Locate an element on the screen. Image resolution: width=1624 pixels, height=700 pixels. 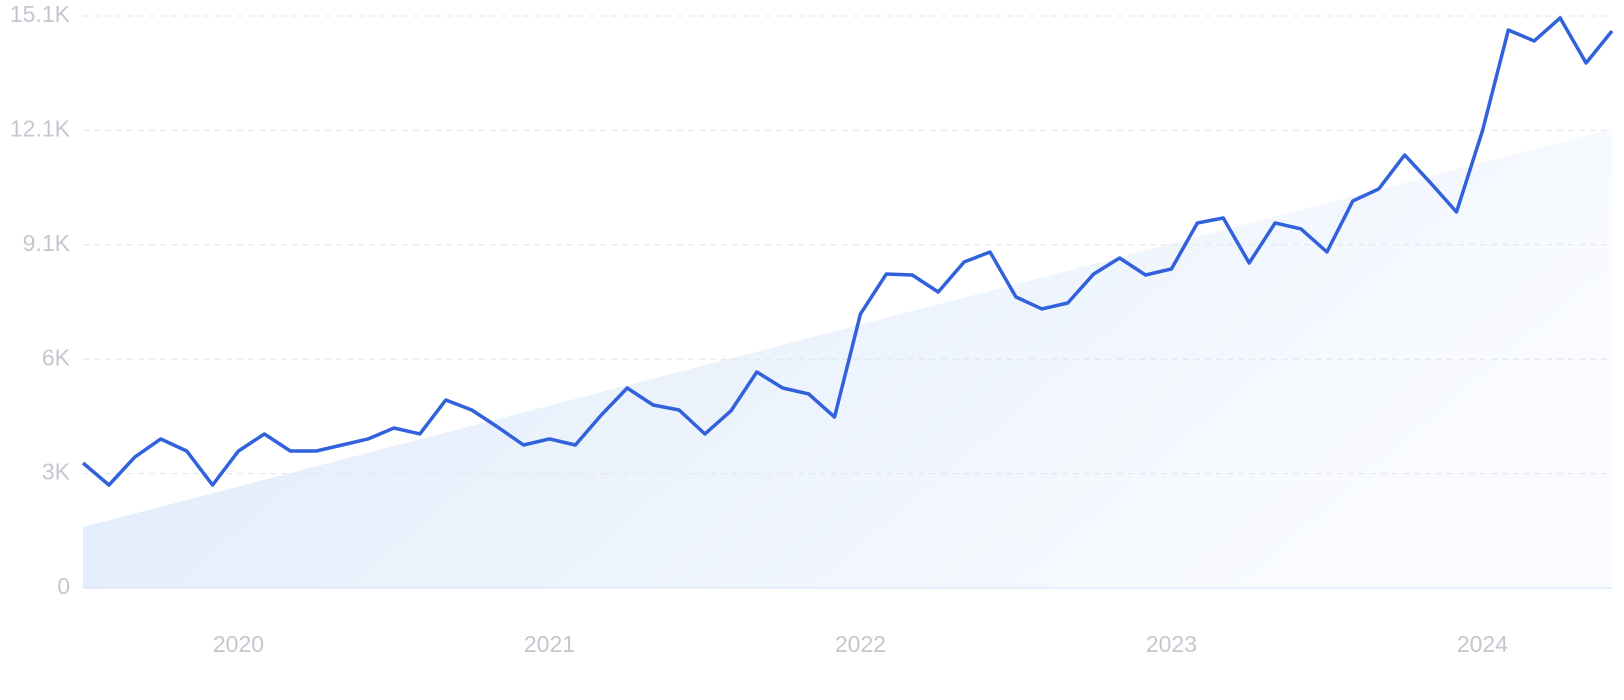
y-tick-label: 3K is located at coordinates (56, 472).